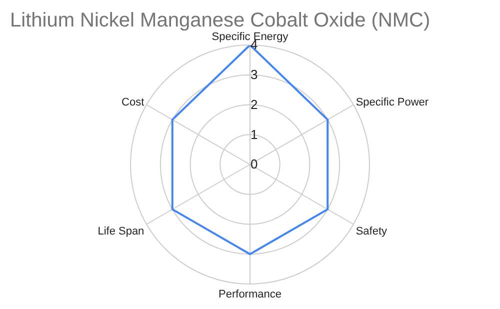  I want to click on chart-title: Lithium Nickel Manganese Cobalt Oxide (NMC), so click(220, 20).